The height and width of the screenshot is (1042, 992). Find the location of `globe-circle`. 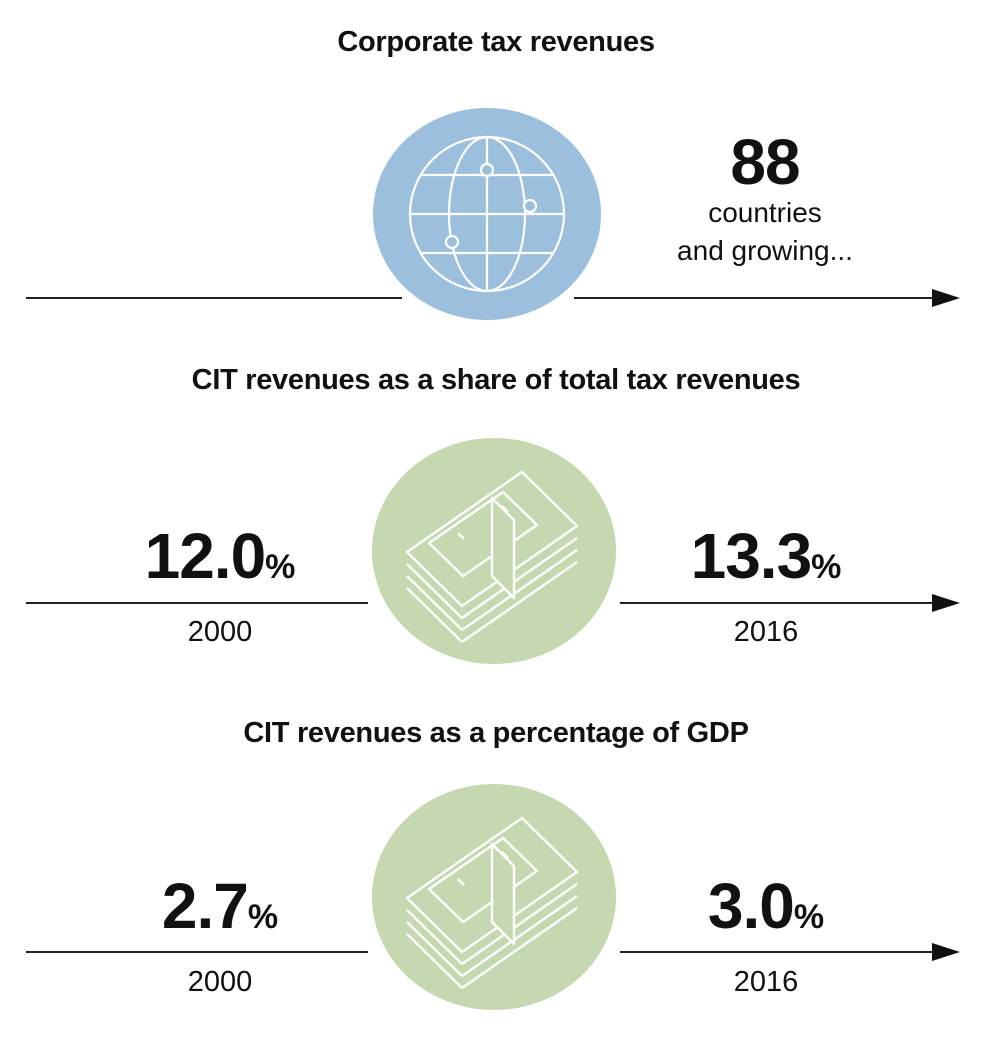

globe-circle is located at coordinates (487, 214).